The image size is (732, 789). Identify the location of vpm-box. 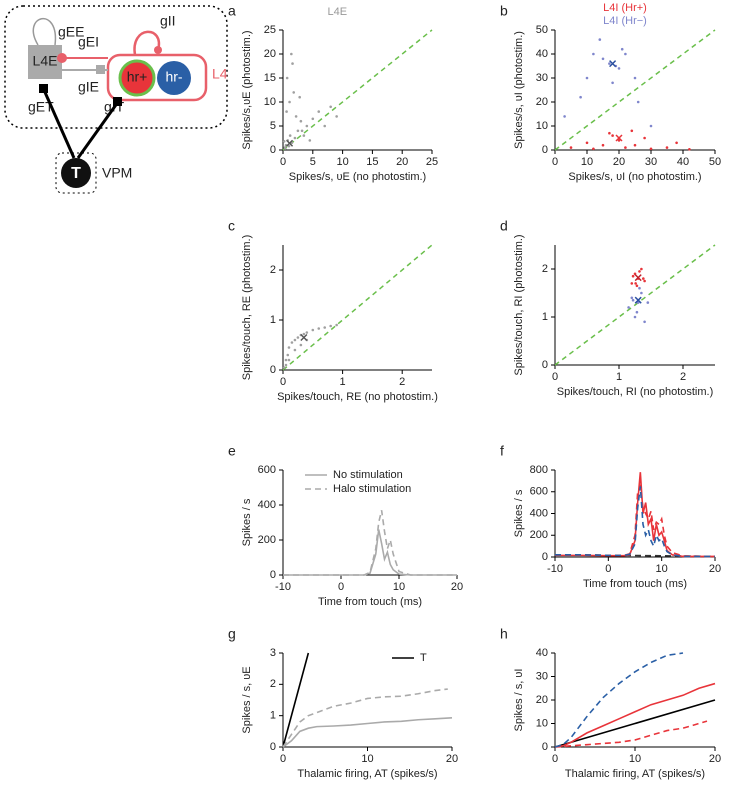
(76, 173).